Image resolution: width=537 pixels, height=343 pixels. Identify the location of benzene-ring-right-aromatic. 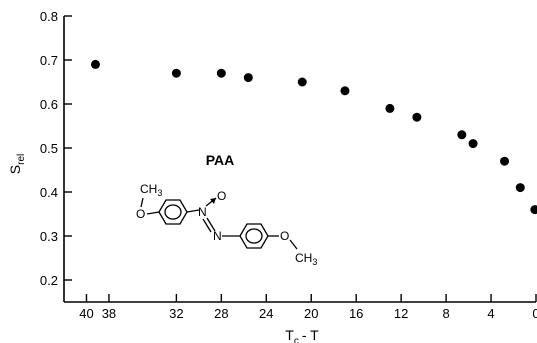
(254, 236).